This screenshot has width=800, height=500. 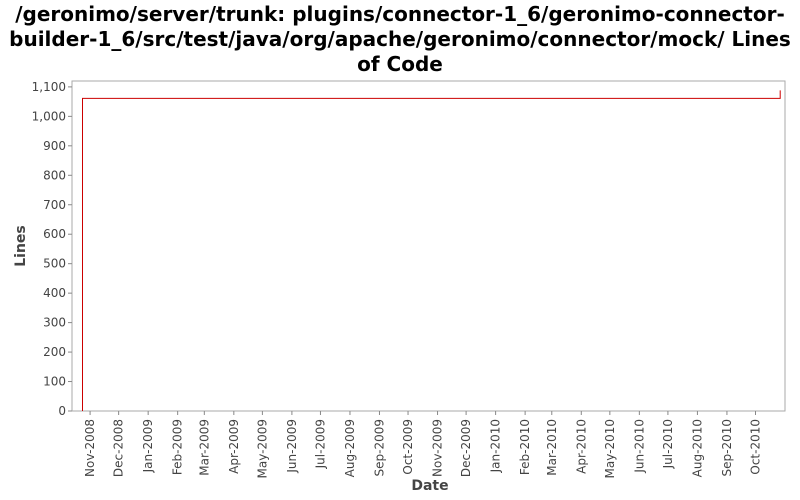 I want to click on y-tick-label: 900, so click(x=54, y=146).